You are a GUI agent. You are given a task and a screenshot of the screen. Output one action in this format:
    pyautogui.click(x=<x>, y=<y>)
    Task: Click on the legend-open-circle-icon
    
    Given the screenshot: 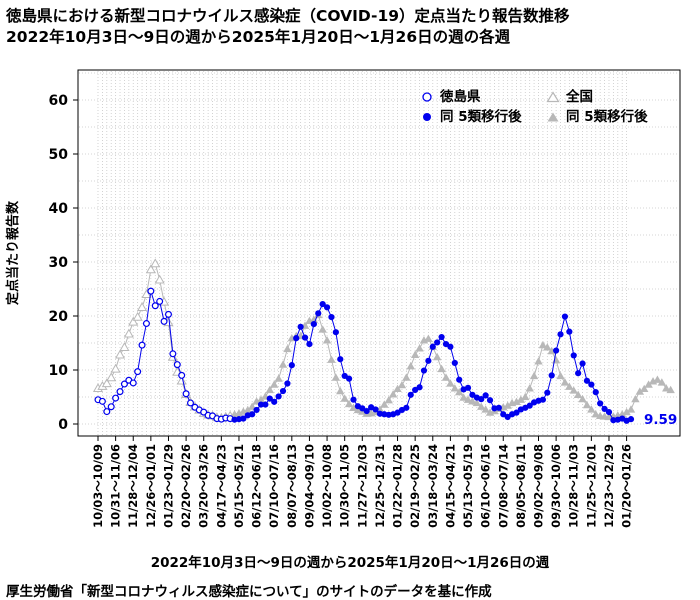 What is the action you would take?
    pyautogui.click(x=427, y=97)
    